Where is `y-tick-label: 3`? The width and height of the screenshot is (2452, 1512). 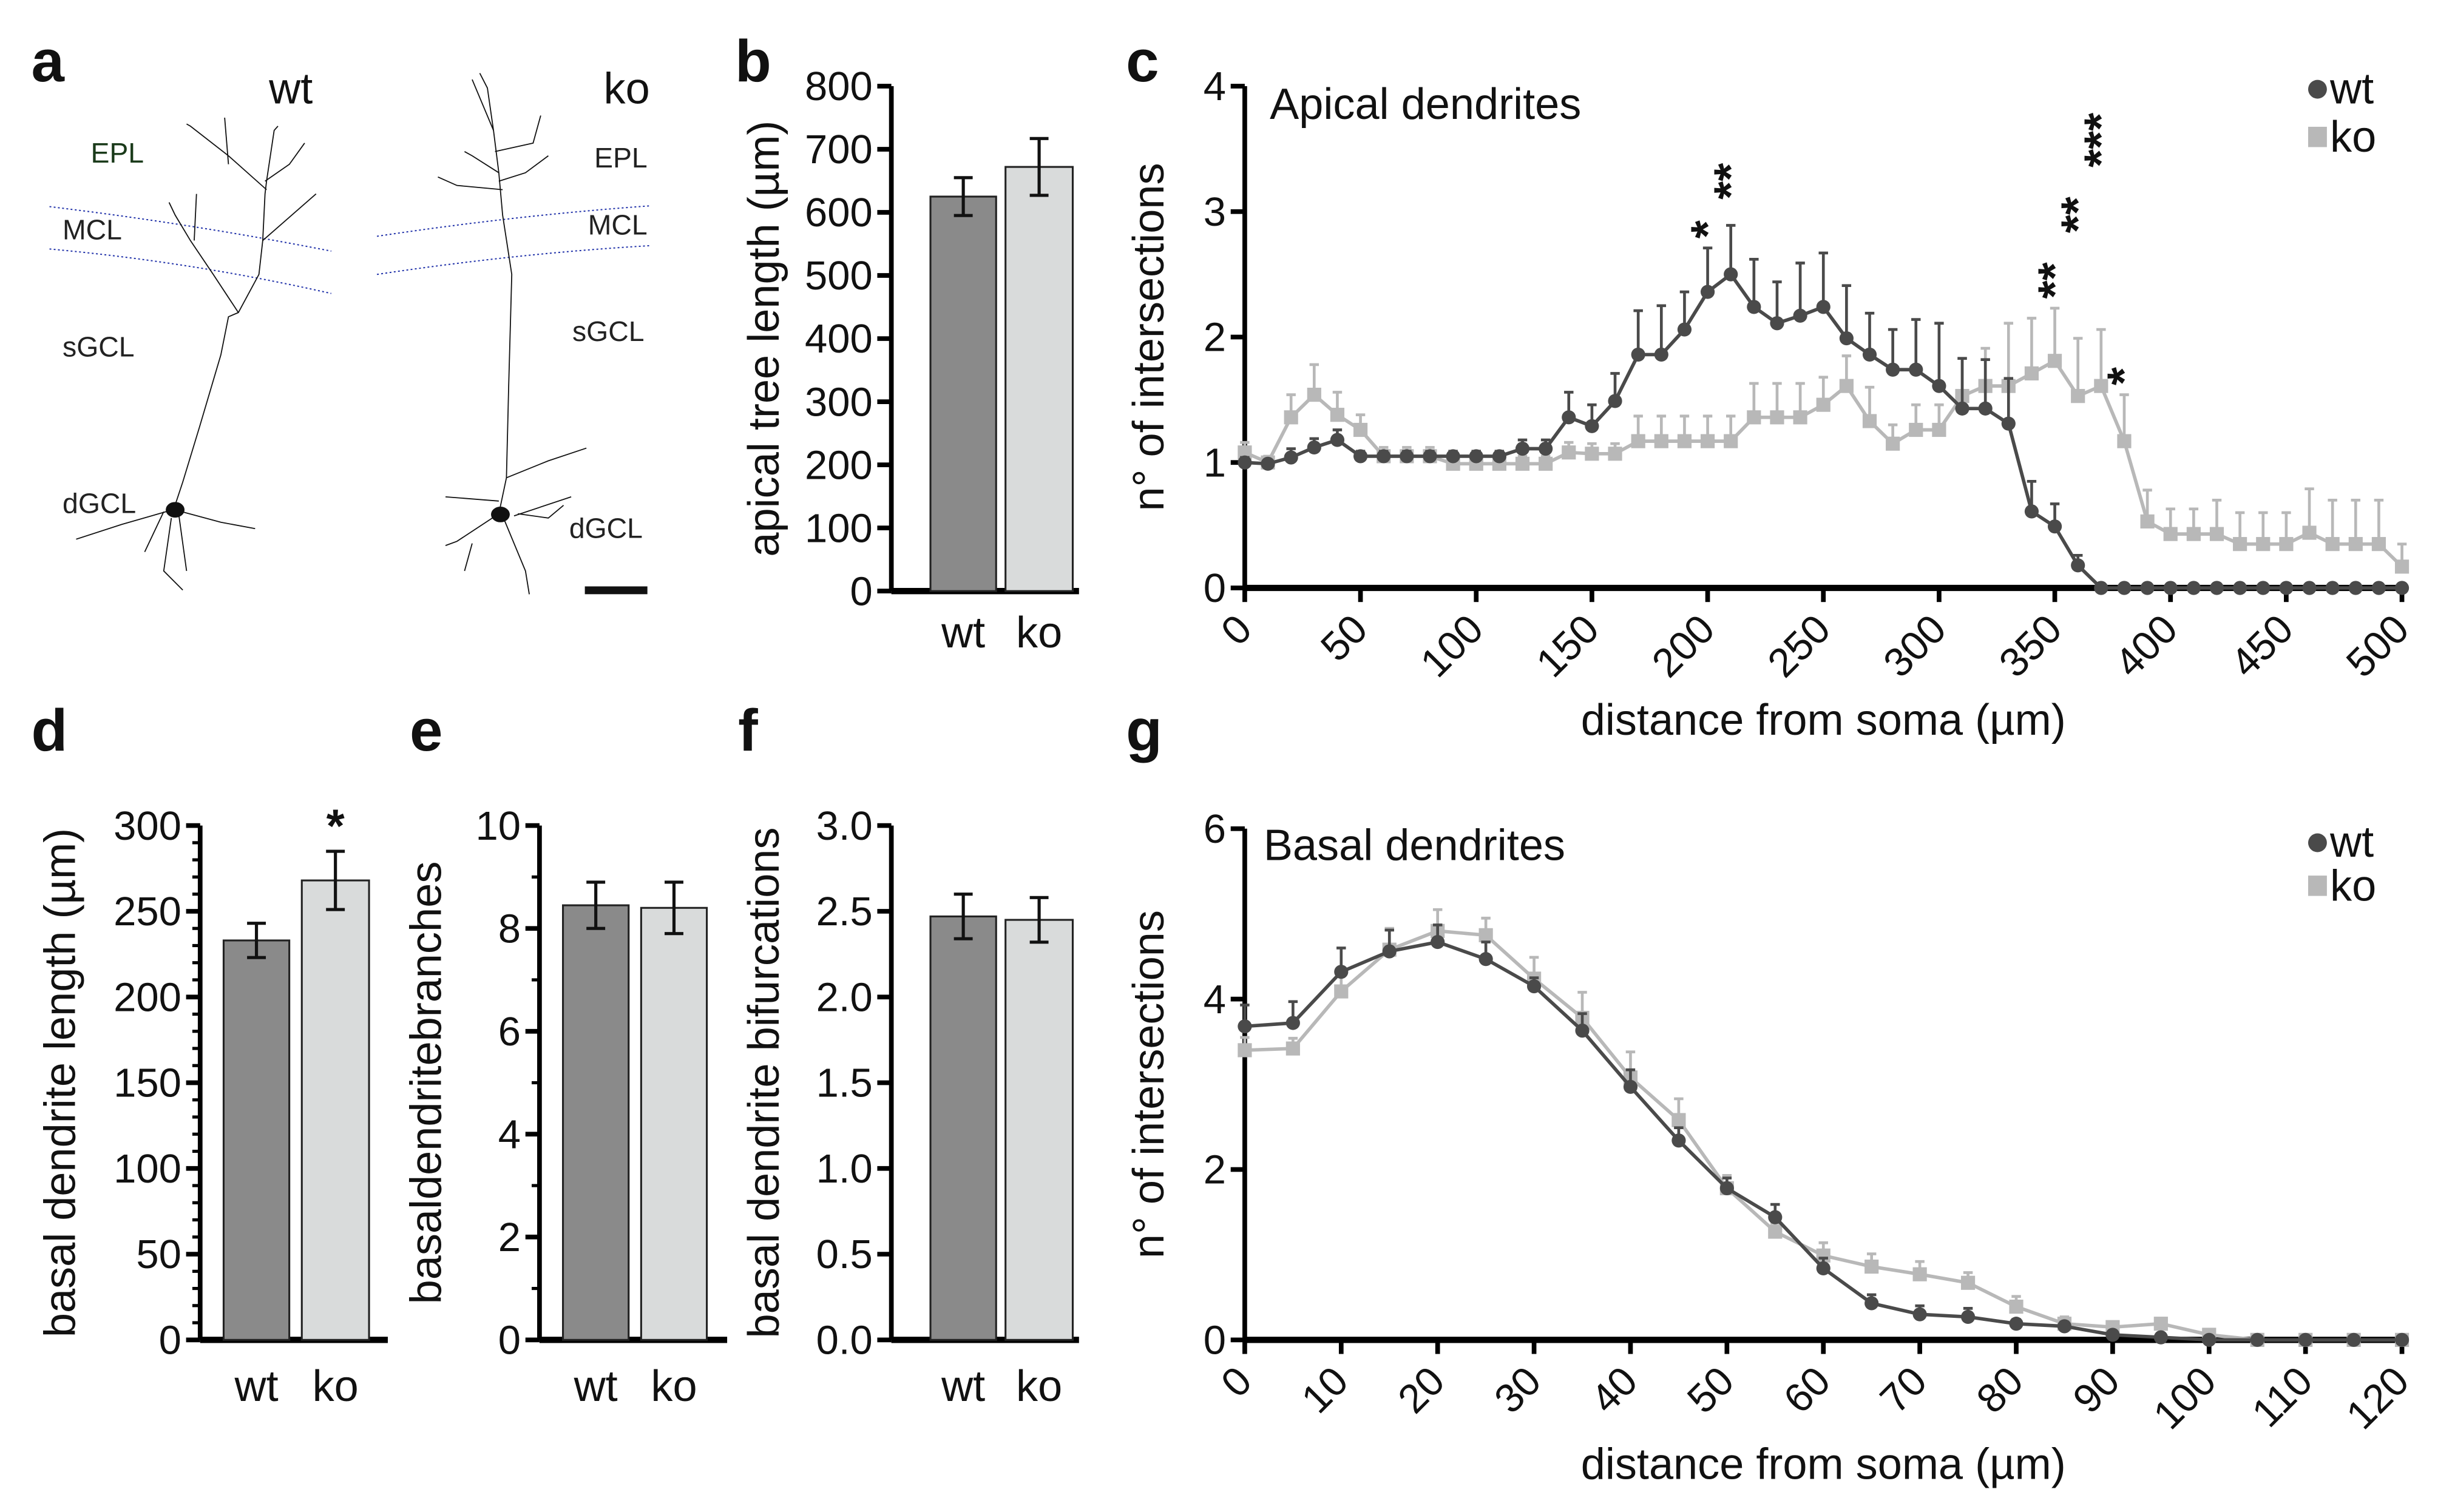 y-tick-label: 3 is located at coordinates (1215, 212).